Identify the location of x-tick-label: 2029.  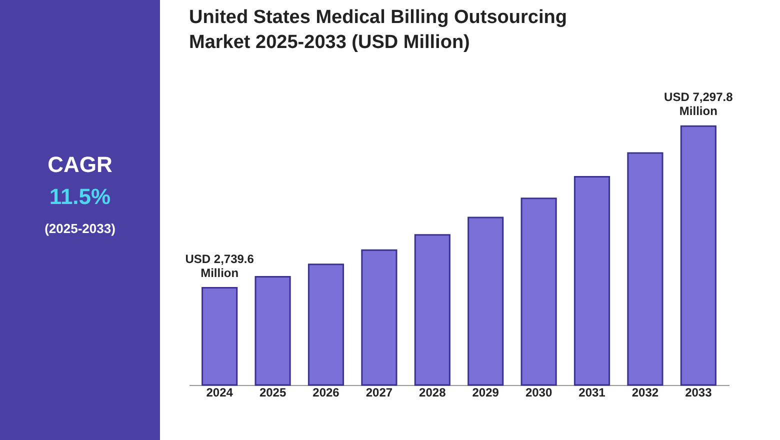
(486, 393).